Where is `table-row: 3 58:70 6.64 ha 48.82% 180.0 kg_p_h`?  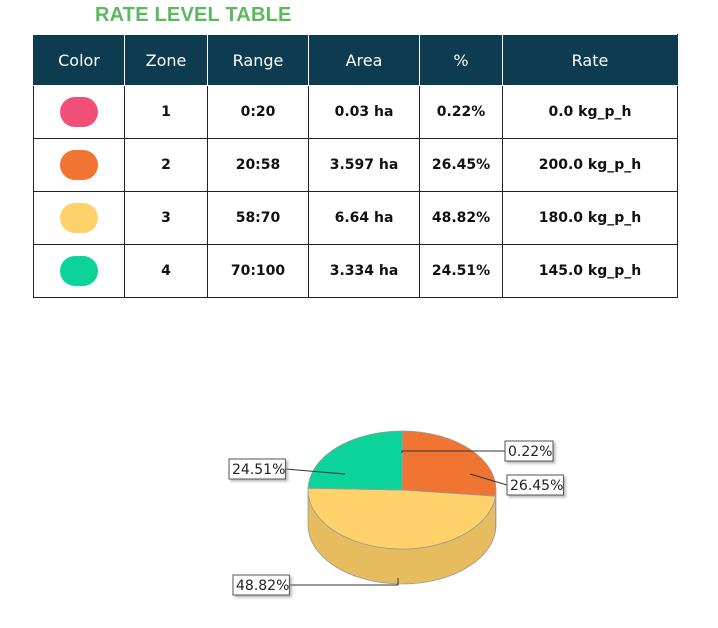
table-row: 3 58:70 6.64 ha 48.82% 180.0 kg_p_h is located at coordinates (355, 218).